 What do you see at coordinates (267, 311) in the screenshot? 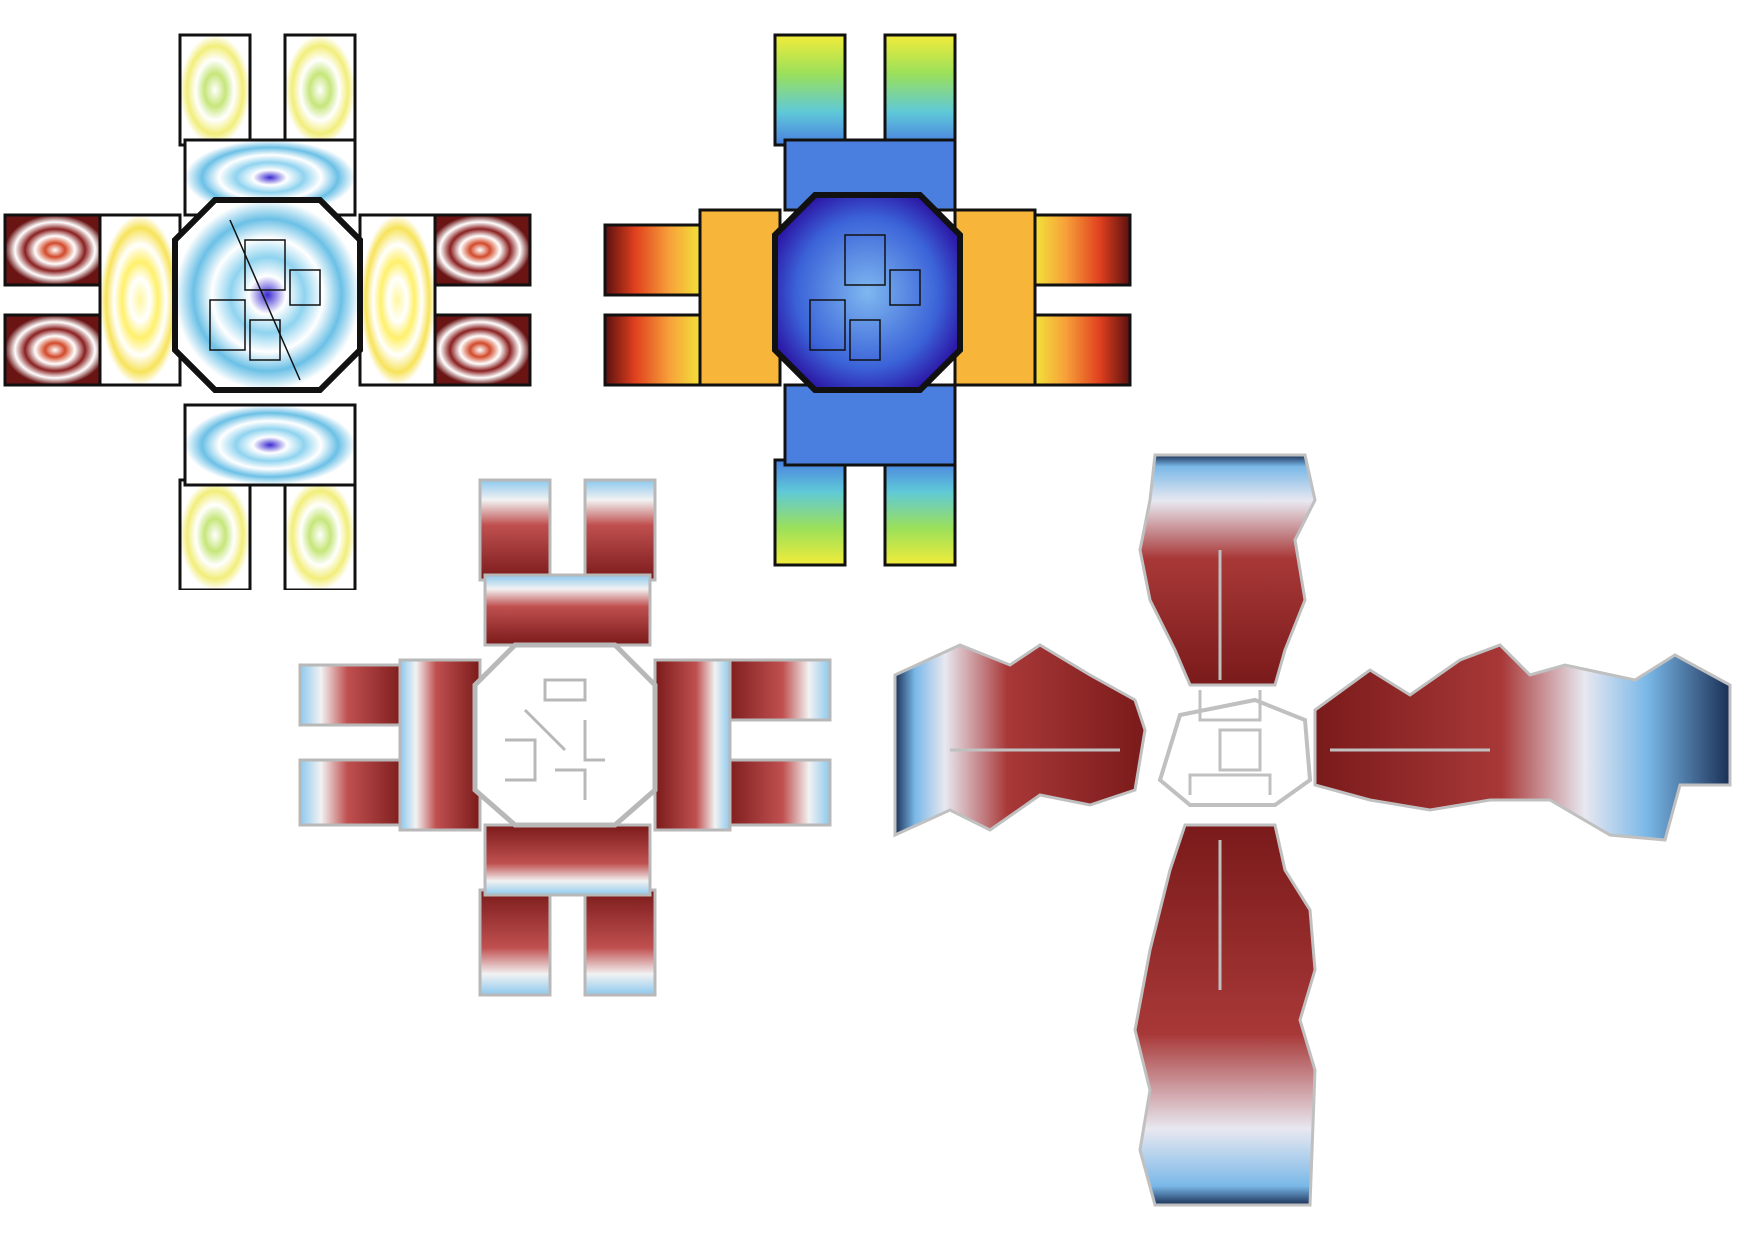
I see `concentric-plan-svg` at bounding box center [267, 311].